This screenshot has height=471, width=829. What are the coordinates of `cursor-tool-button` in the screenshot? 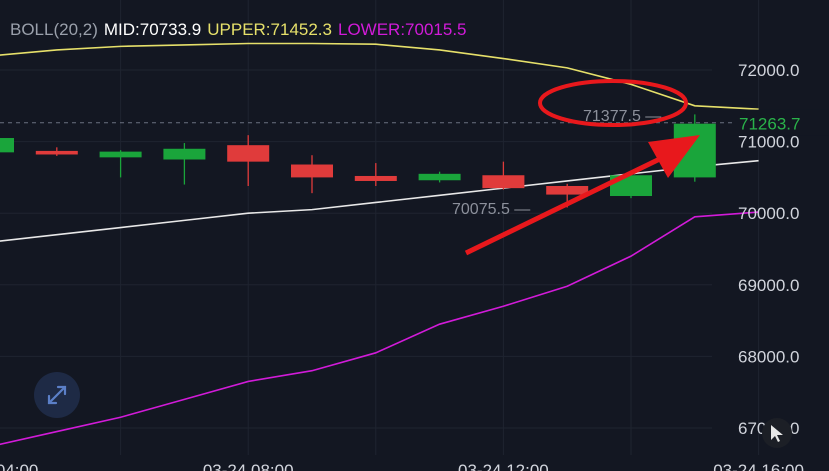 It's located at (777, 433).